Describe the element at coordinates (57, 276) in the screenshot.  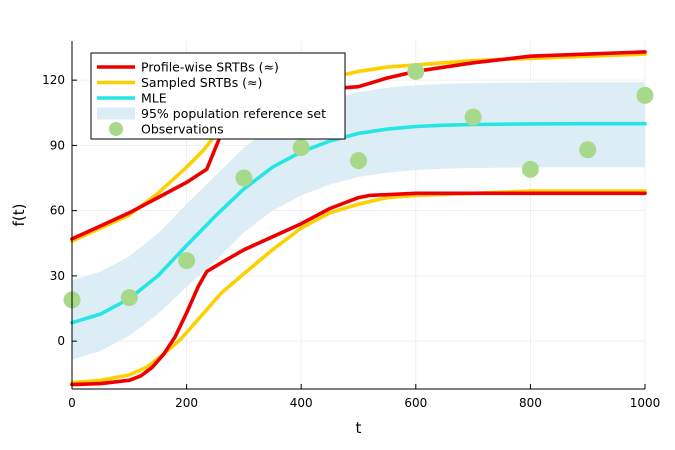
I see `y-tick-label: 30` at that location.